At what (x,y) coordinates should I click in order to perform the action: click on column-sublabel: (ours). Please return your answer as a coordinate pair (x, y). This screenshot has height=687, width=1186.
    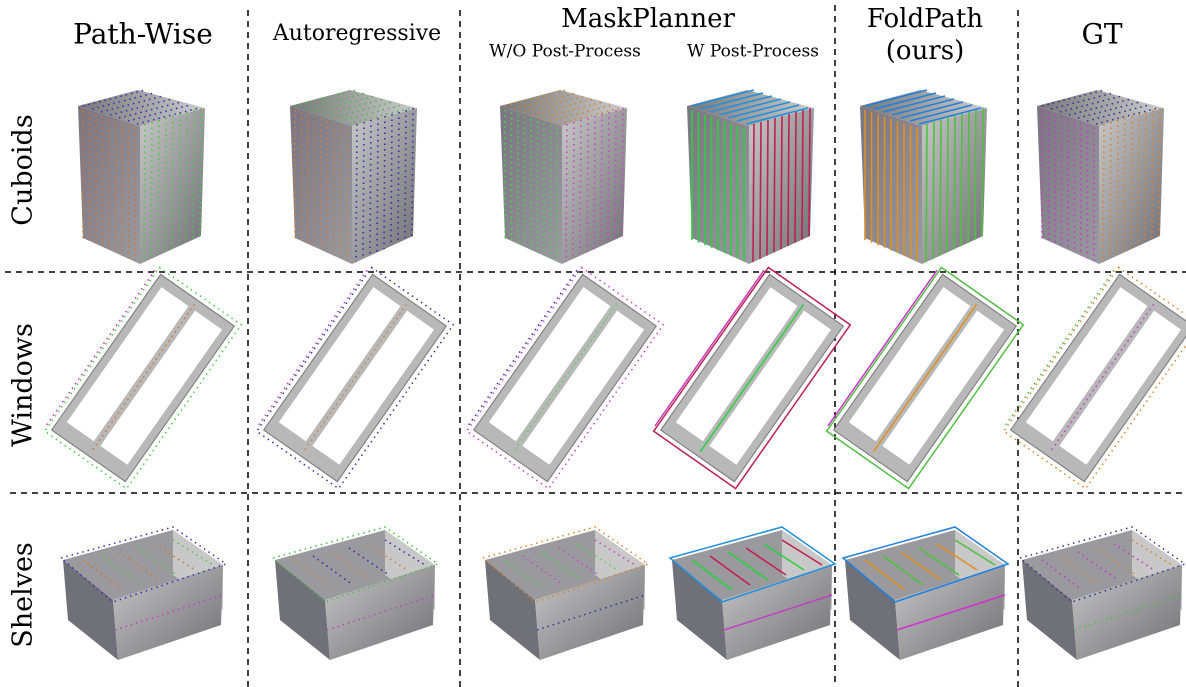
    Looking at the image, I should click on (925, 51).